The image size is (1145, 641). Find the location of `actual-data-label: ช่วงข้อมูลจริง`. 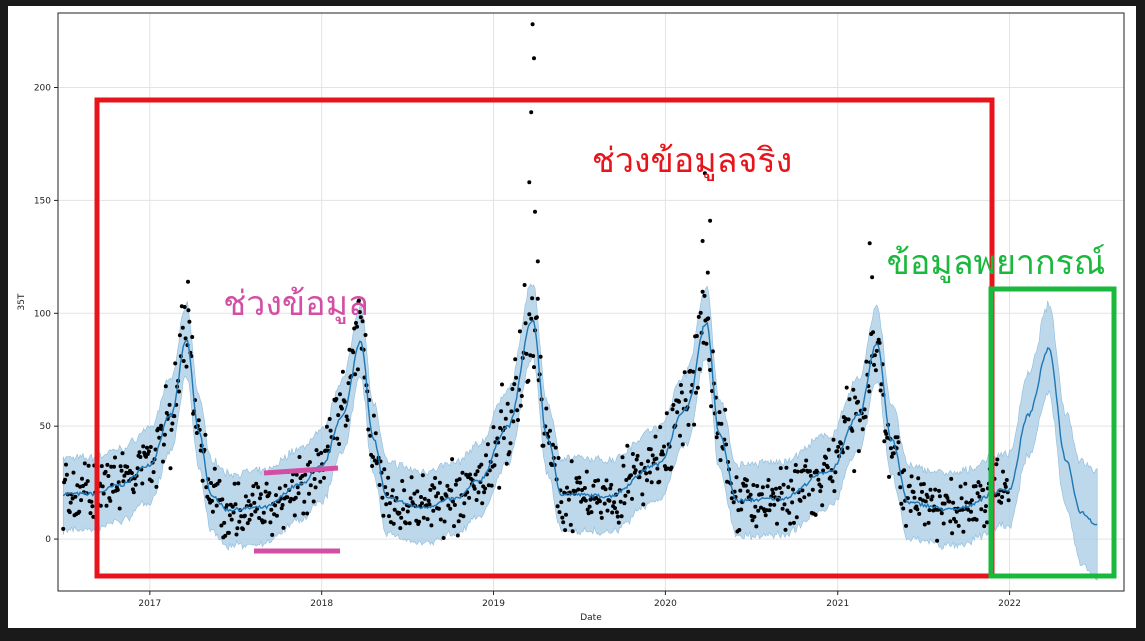

actual-data-label: ช่วงข้อมูลจริง is located at coordinates (692, 161).